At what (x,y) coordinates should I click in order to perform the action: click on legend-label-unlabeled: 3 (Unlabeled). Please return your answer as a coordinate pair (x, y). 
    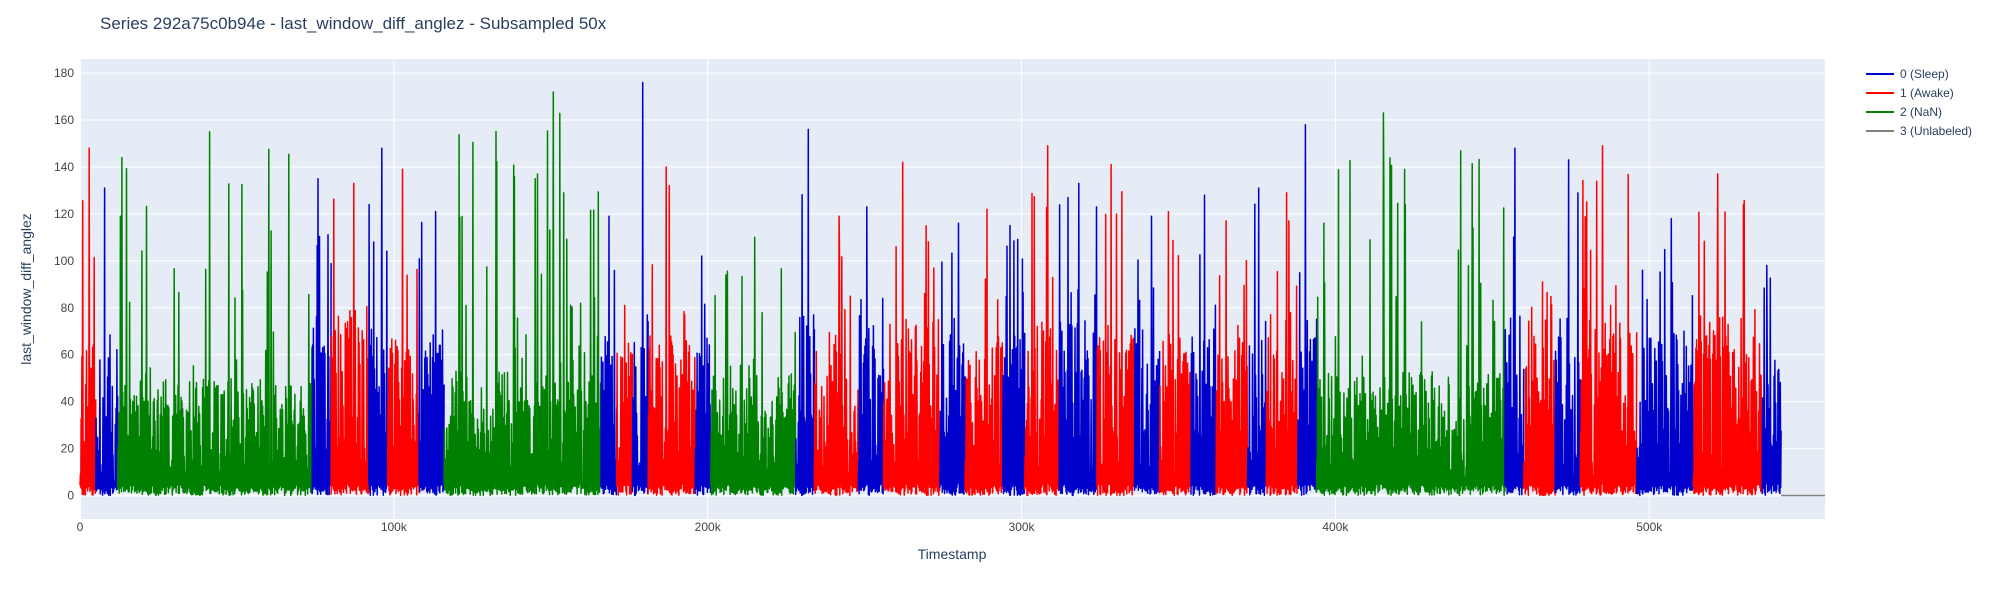
    Looking at the image, I should click on (1936, 131).